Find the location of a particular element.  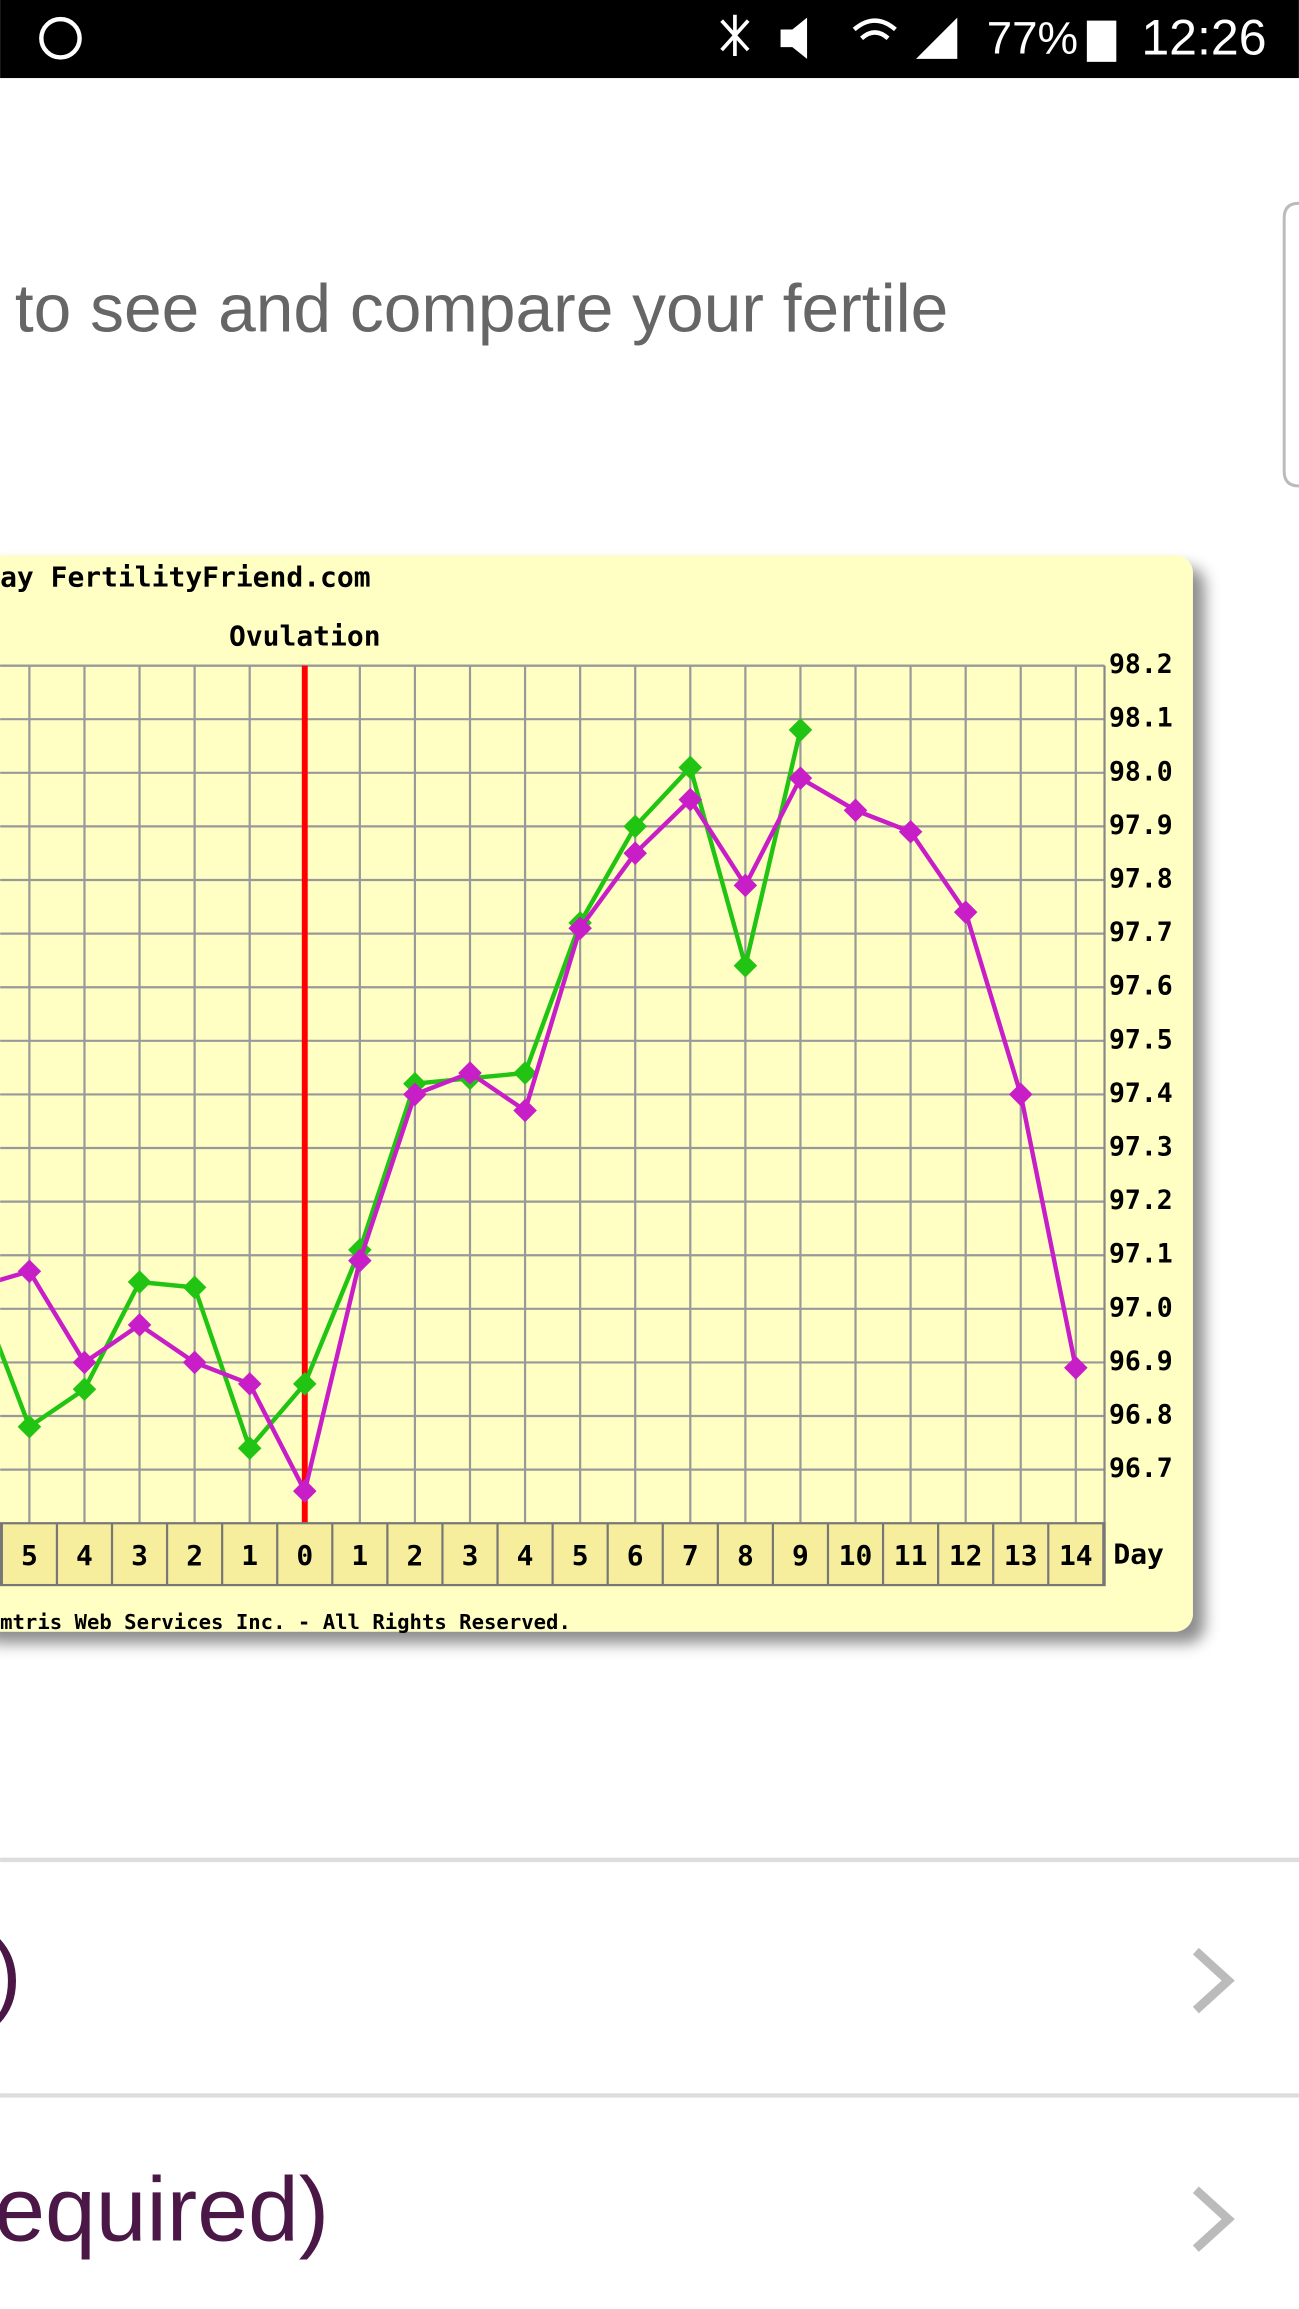

clock: 12:26 is located at coordinates (1203, 37).